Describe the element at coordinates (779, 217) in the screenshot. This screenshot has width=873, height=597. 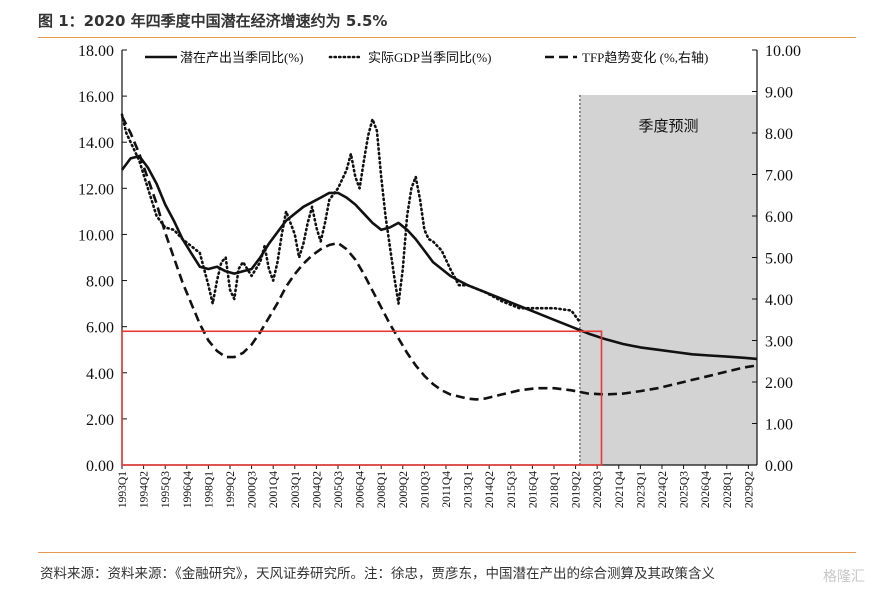
I see `right-tick-label: 6.00` at that location.